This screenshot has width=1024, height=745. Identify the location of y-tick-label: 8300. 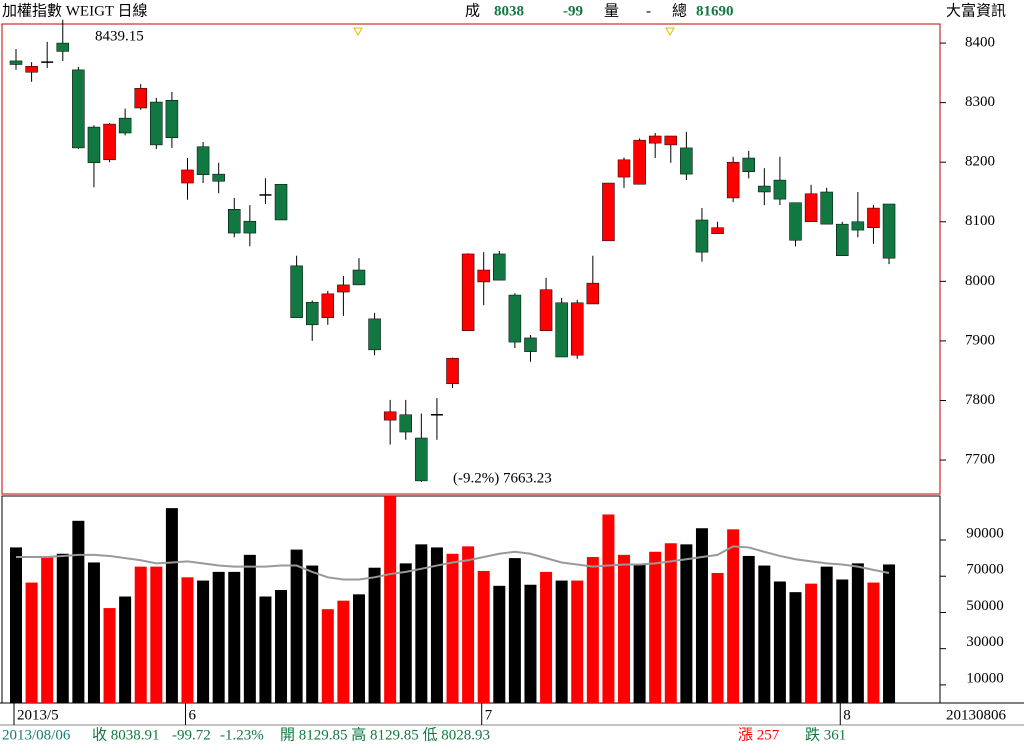
(980, 102).